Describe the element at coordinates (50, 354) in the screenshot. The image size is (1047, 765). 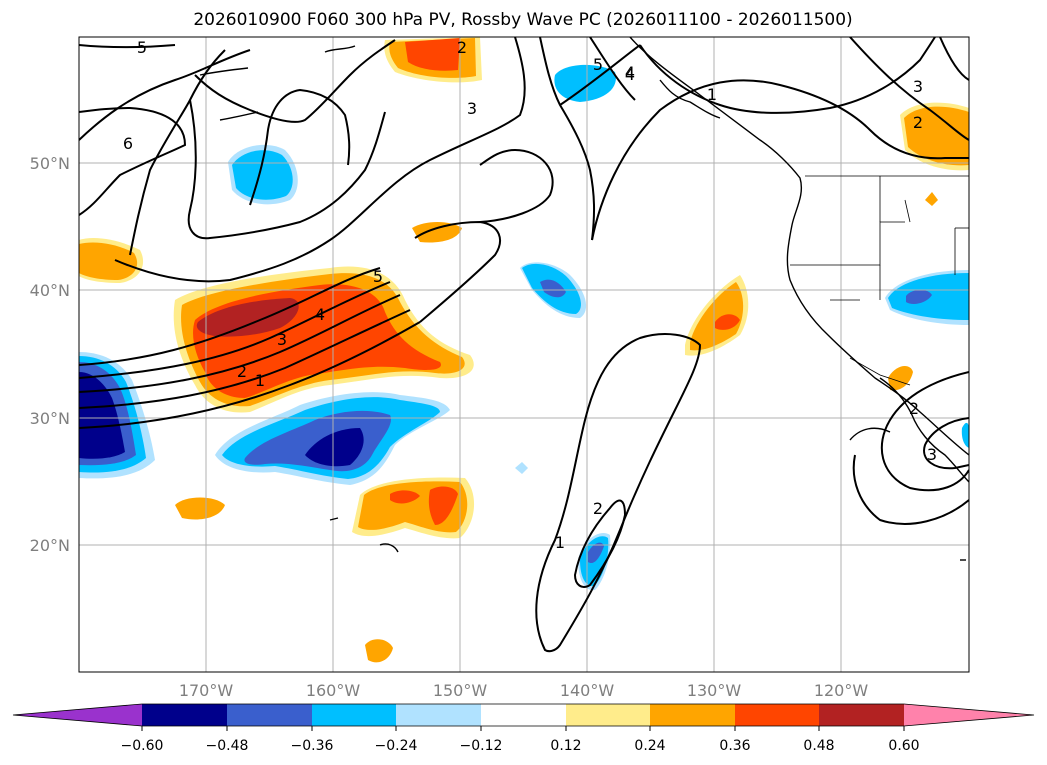
I see `latitude-labels: 50°N 40°N 30°N 20°N` at that location.